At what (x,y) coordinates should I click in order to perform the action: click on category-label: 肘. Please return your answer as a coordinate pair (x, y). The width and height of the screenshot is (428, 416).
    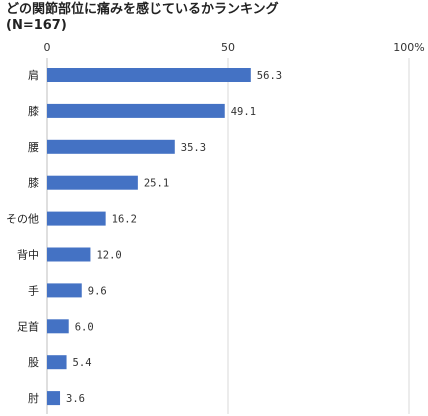
    Looking at the image, I should click on (33, 398).